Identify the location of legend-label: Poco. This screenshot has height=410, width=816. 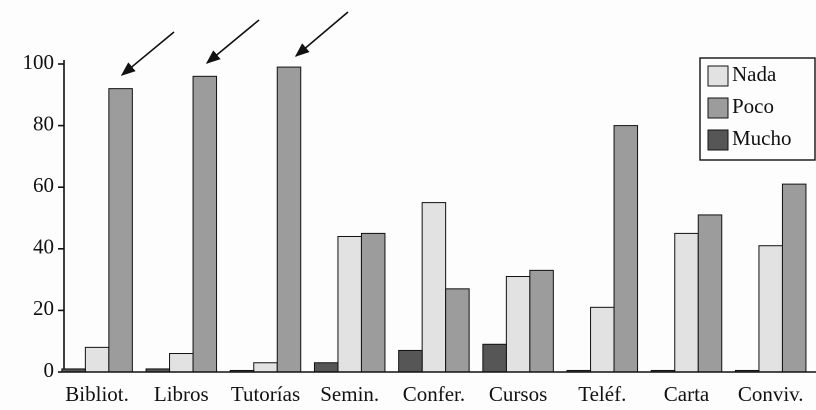
(753, 106).